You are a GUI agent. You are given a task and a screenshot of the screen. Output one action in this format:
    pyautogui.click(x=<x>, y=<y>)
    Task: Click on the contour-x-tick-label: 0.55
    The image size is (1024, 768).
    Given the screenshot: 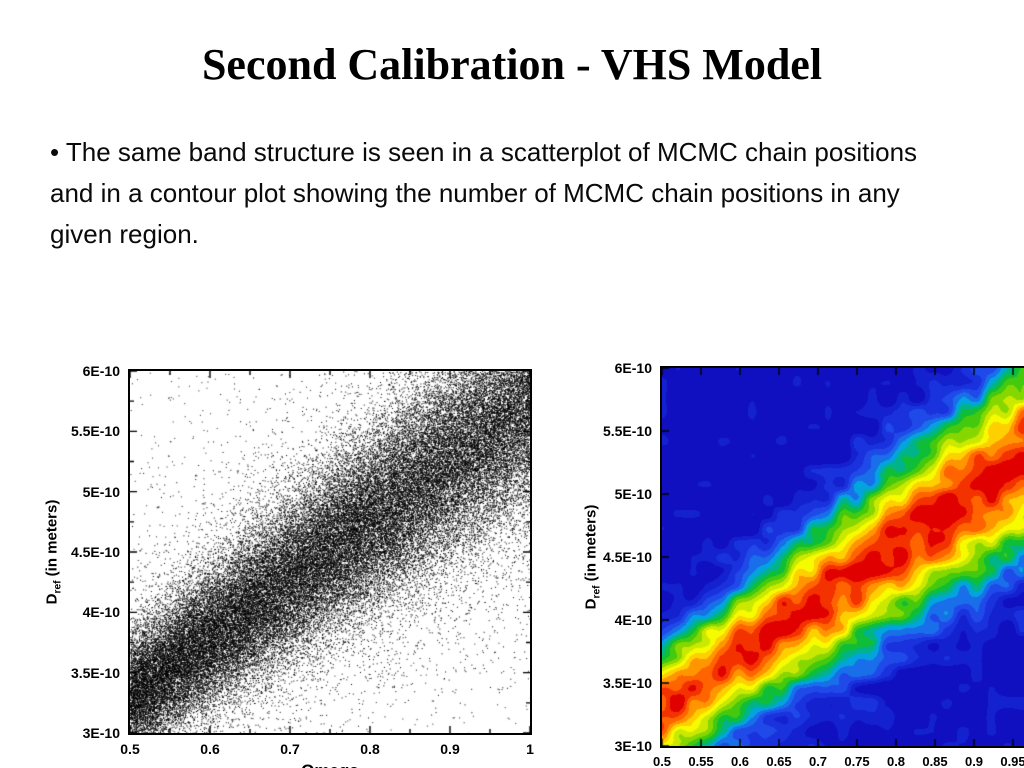 What is the action you would take?
    pyautogui.click(x=701, y=761)
    